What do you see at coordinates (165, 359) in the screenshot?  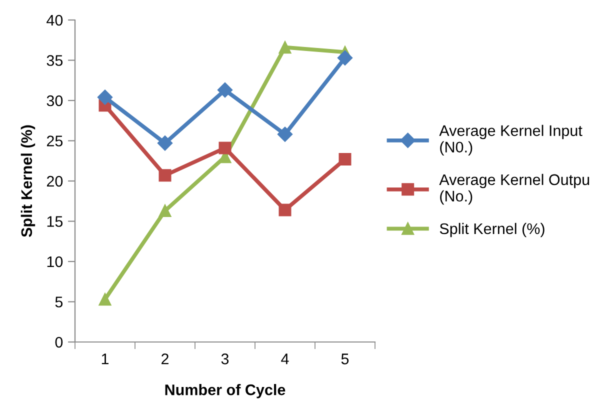 I see `x-tick-label: 2` at bounding box center [165, 359].